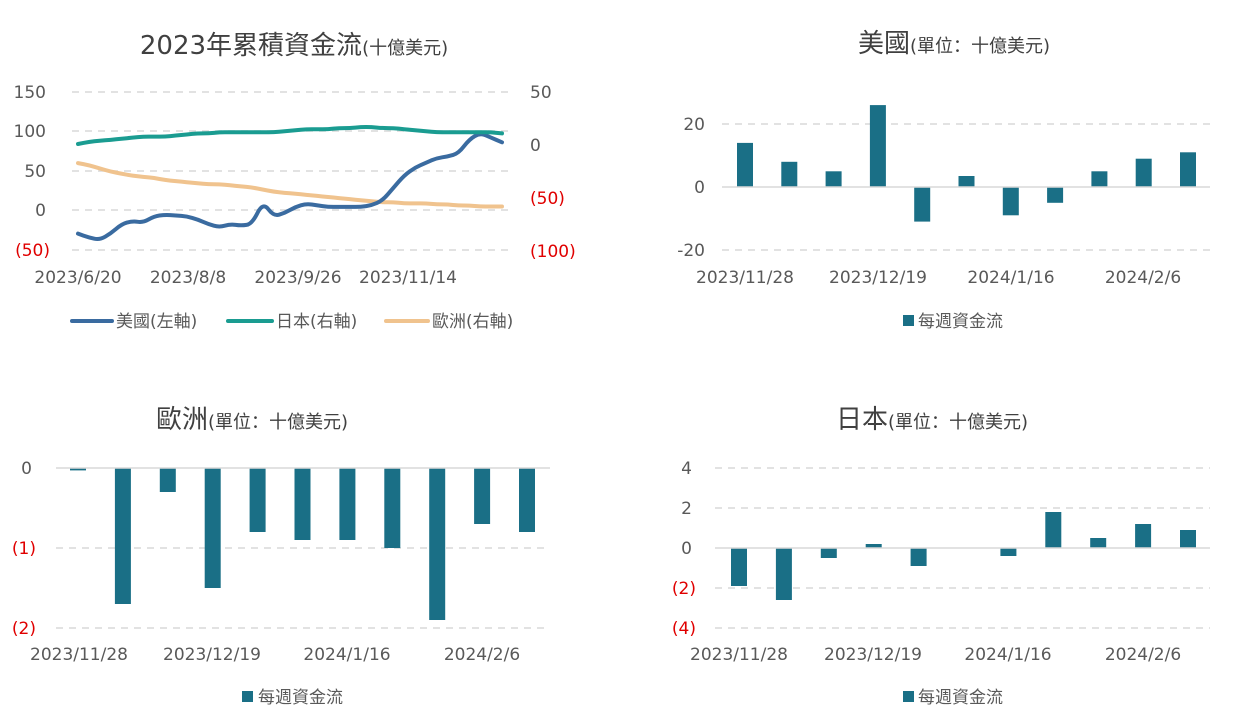  What do you see at coordinates (960, 698) in the screenshot?
I see `chart4-legend-label: 每週資金流` at bounding box center [960, 698].